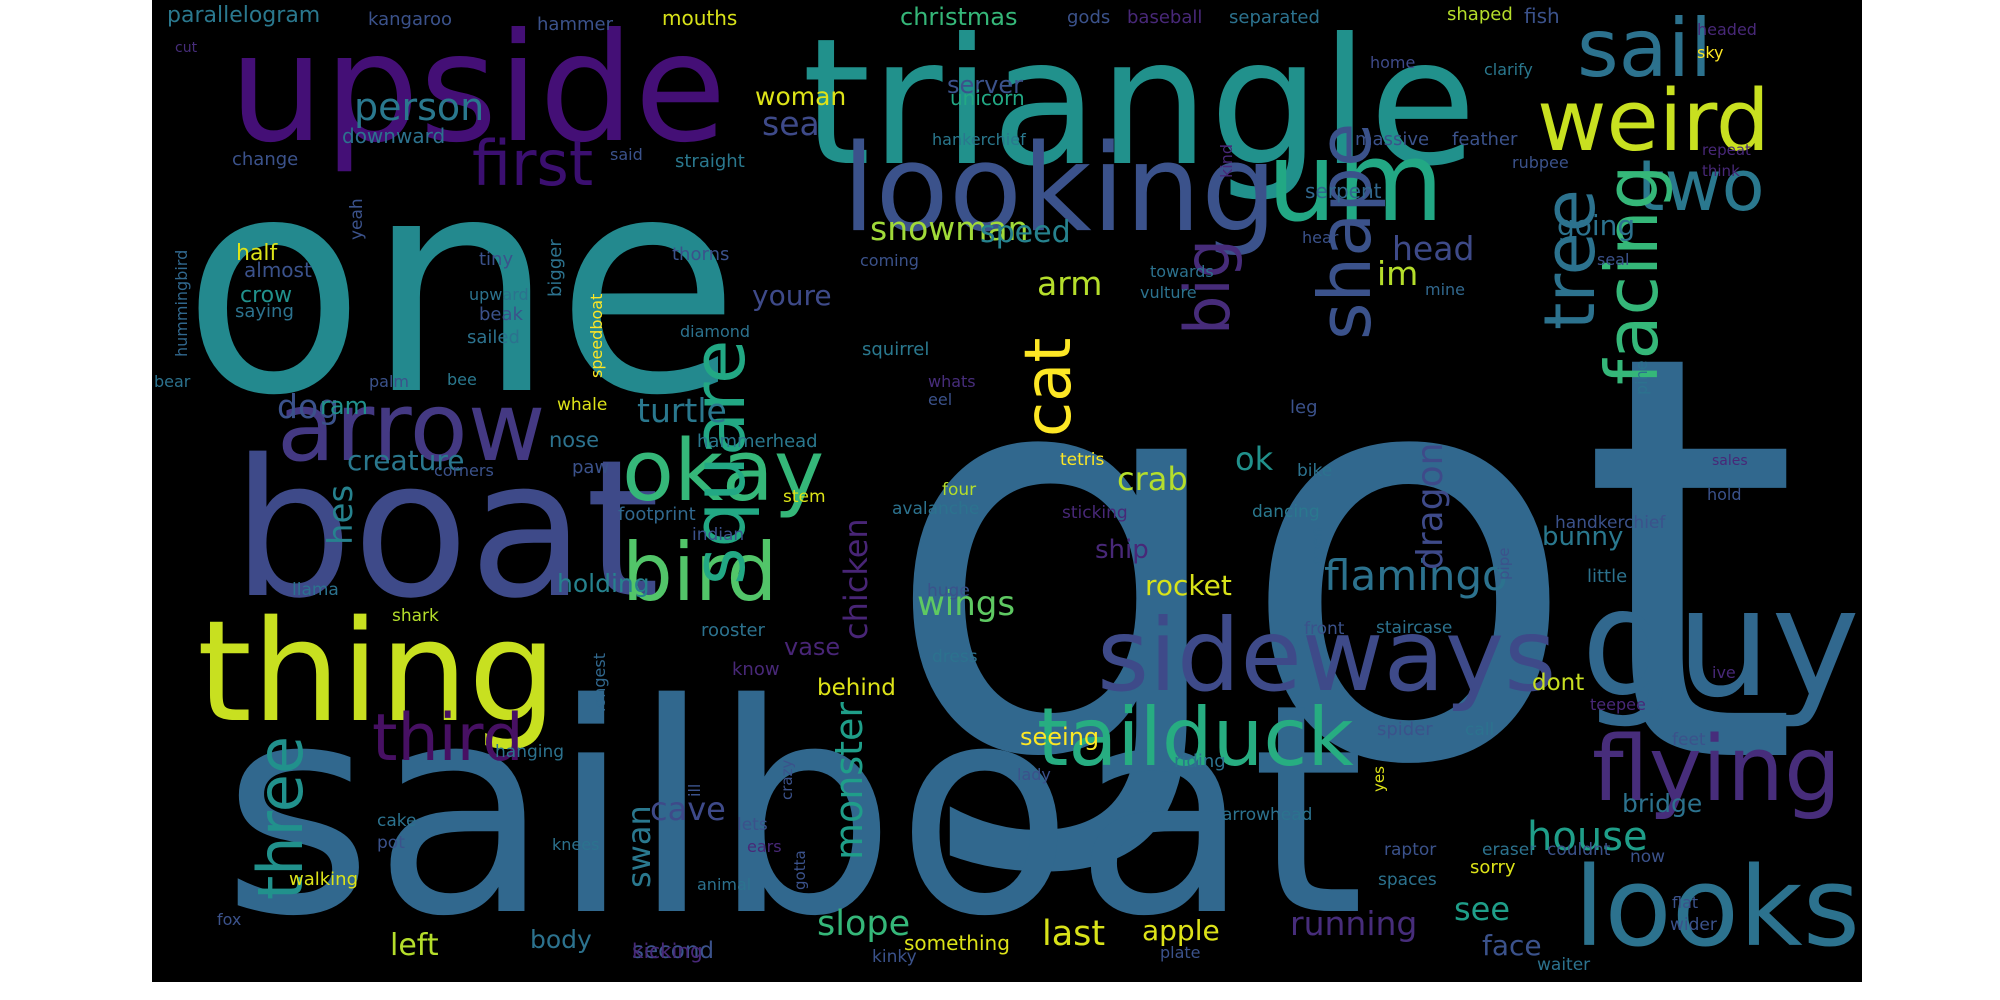 The image size is (2000, 1000). I want to click on word-rooster: rooster, so click(733, 630).